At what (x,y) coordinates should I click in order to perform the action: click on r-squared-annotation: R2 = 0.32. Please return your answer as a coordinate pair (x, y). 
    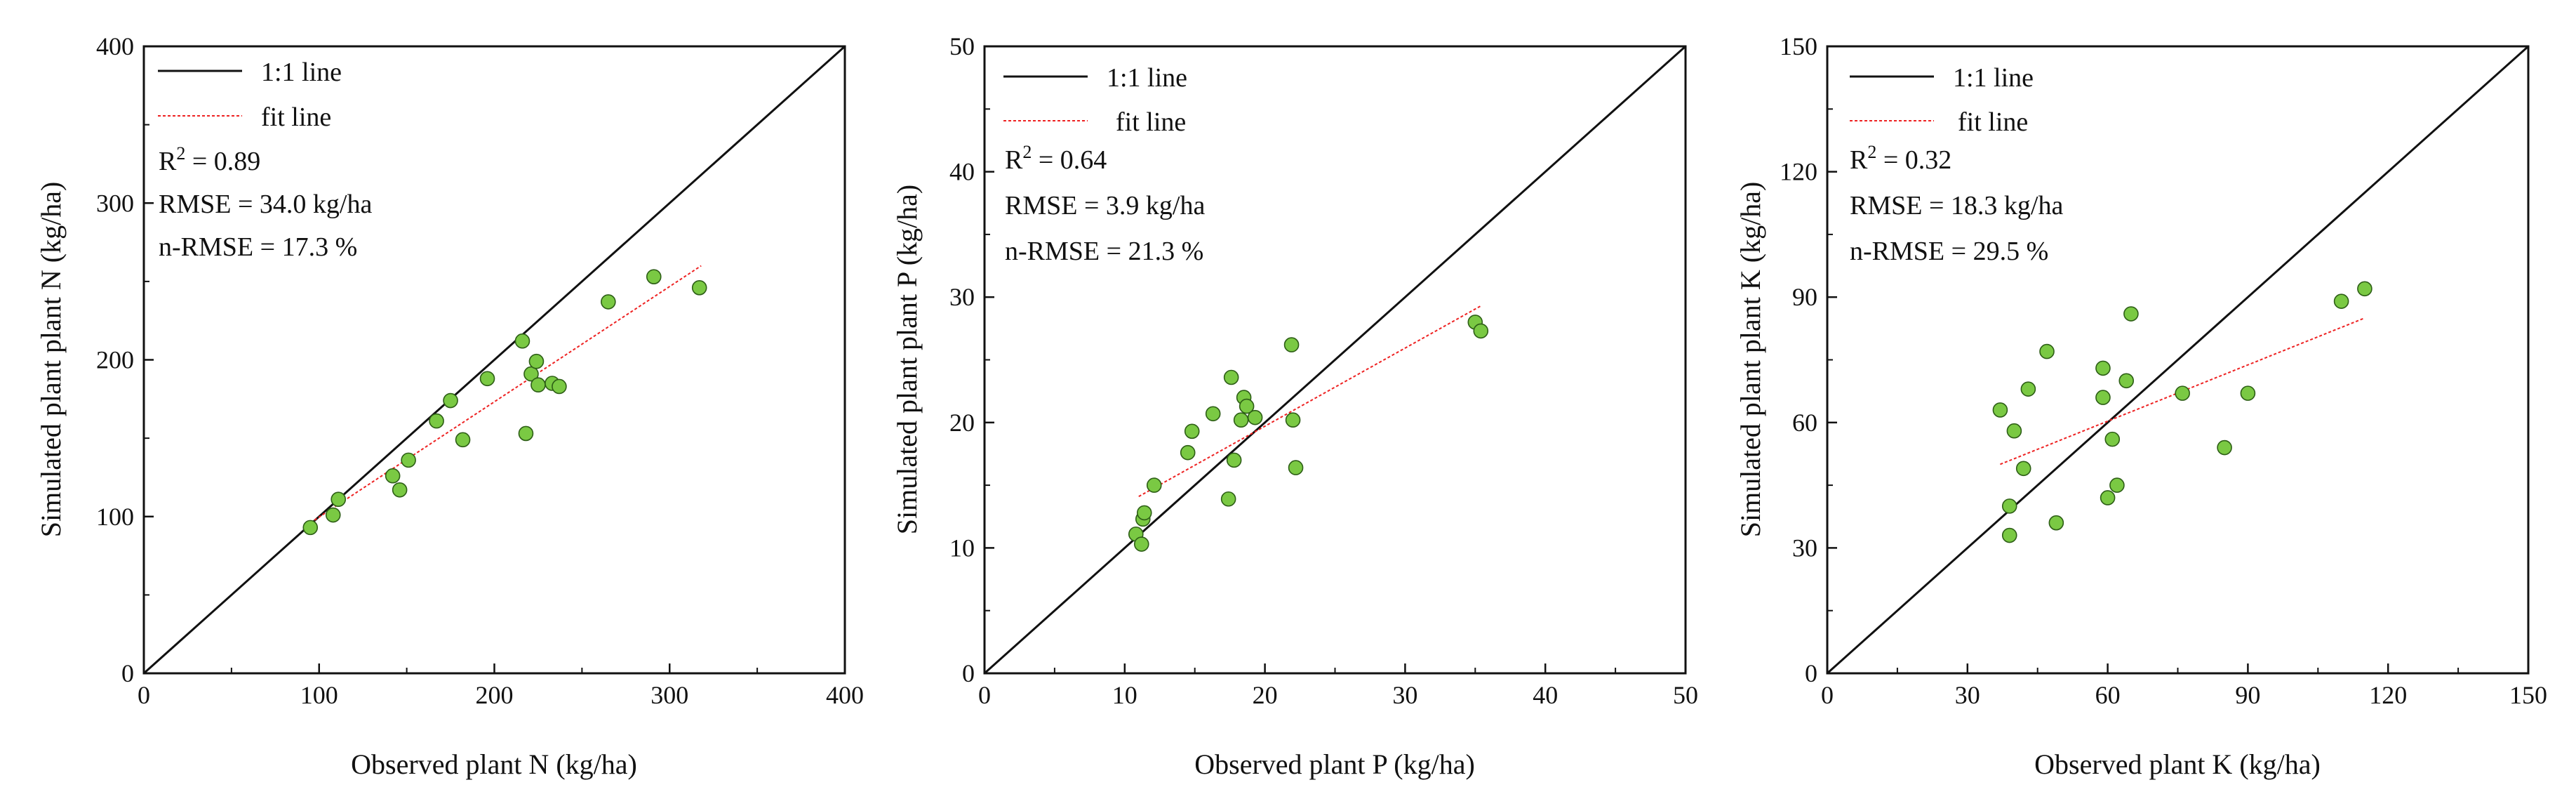
    Looking at the image, I should click on (1900, 158).